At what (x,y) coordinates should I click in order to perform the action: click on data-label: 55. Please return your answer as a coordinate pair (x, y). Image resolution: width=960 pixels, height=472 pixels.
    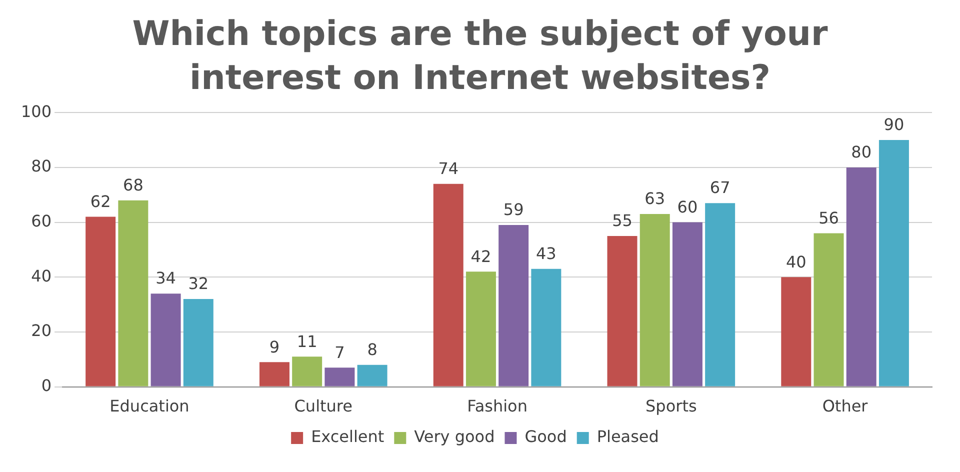
    Looking at the image, I should click on (622, 220).